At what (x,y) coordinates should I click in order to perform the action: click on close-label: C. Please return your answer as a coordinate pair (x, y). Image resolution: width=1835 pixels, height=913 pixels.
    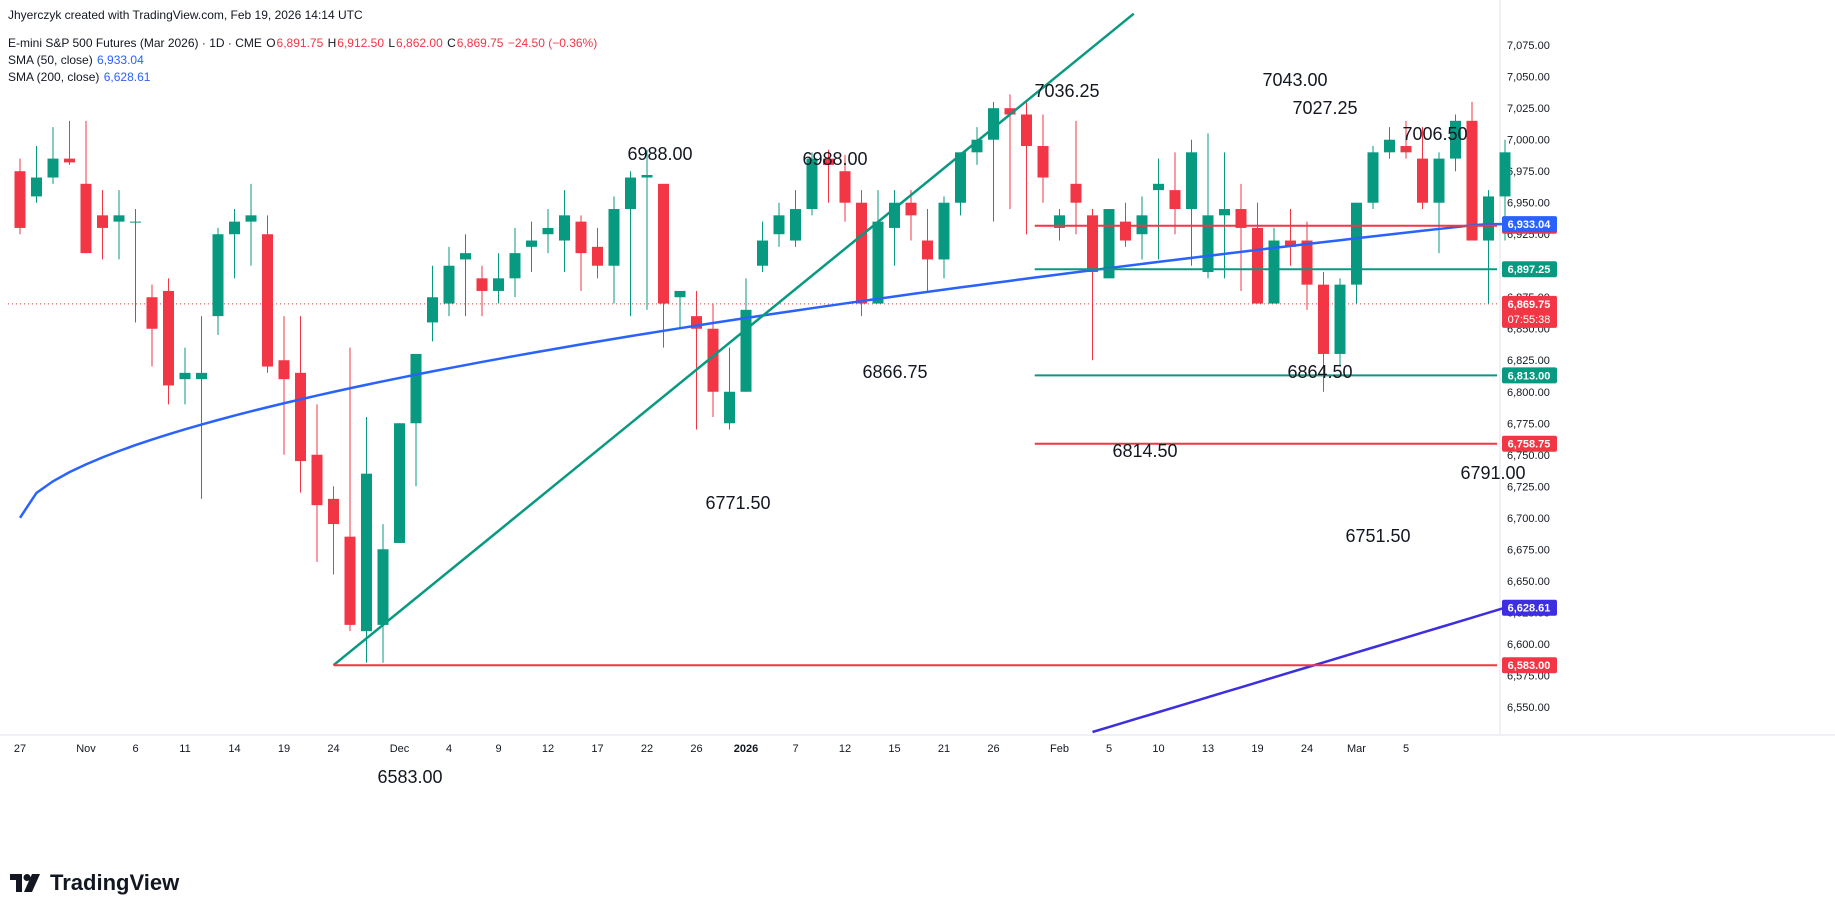
    Looking at the image, I should click on (451, 43).